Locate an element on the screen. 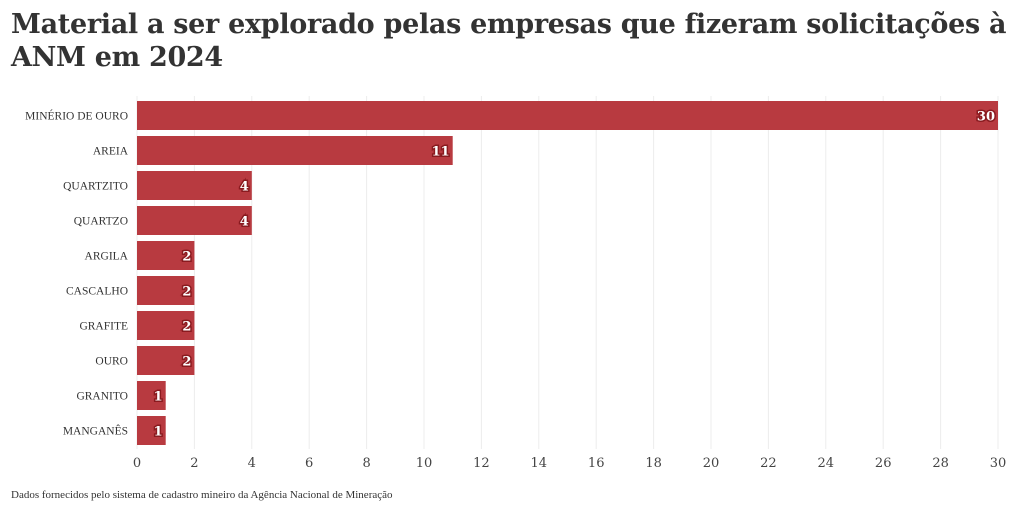 The height and width of the screenshot is (515, 1020). x-tick-label: 16 is located at coordinates (596, 463).